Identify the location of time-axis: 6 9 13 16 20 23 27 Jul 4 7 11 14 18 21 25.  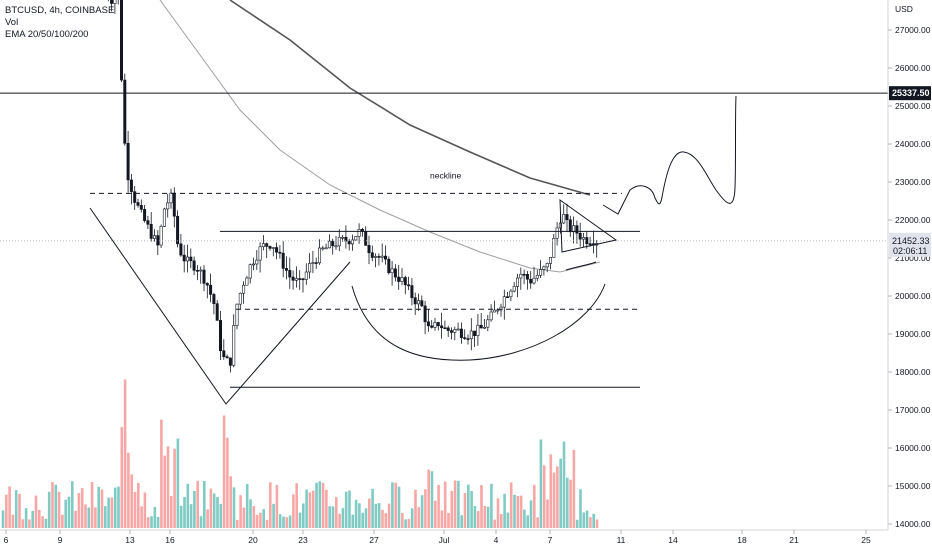
(444, 537).